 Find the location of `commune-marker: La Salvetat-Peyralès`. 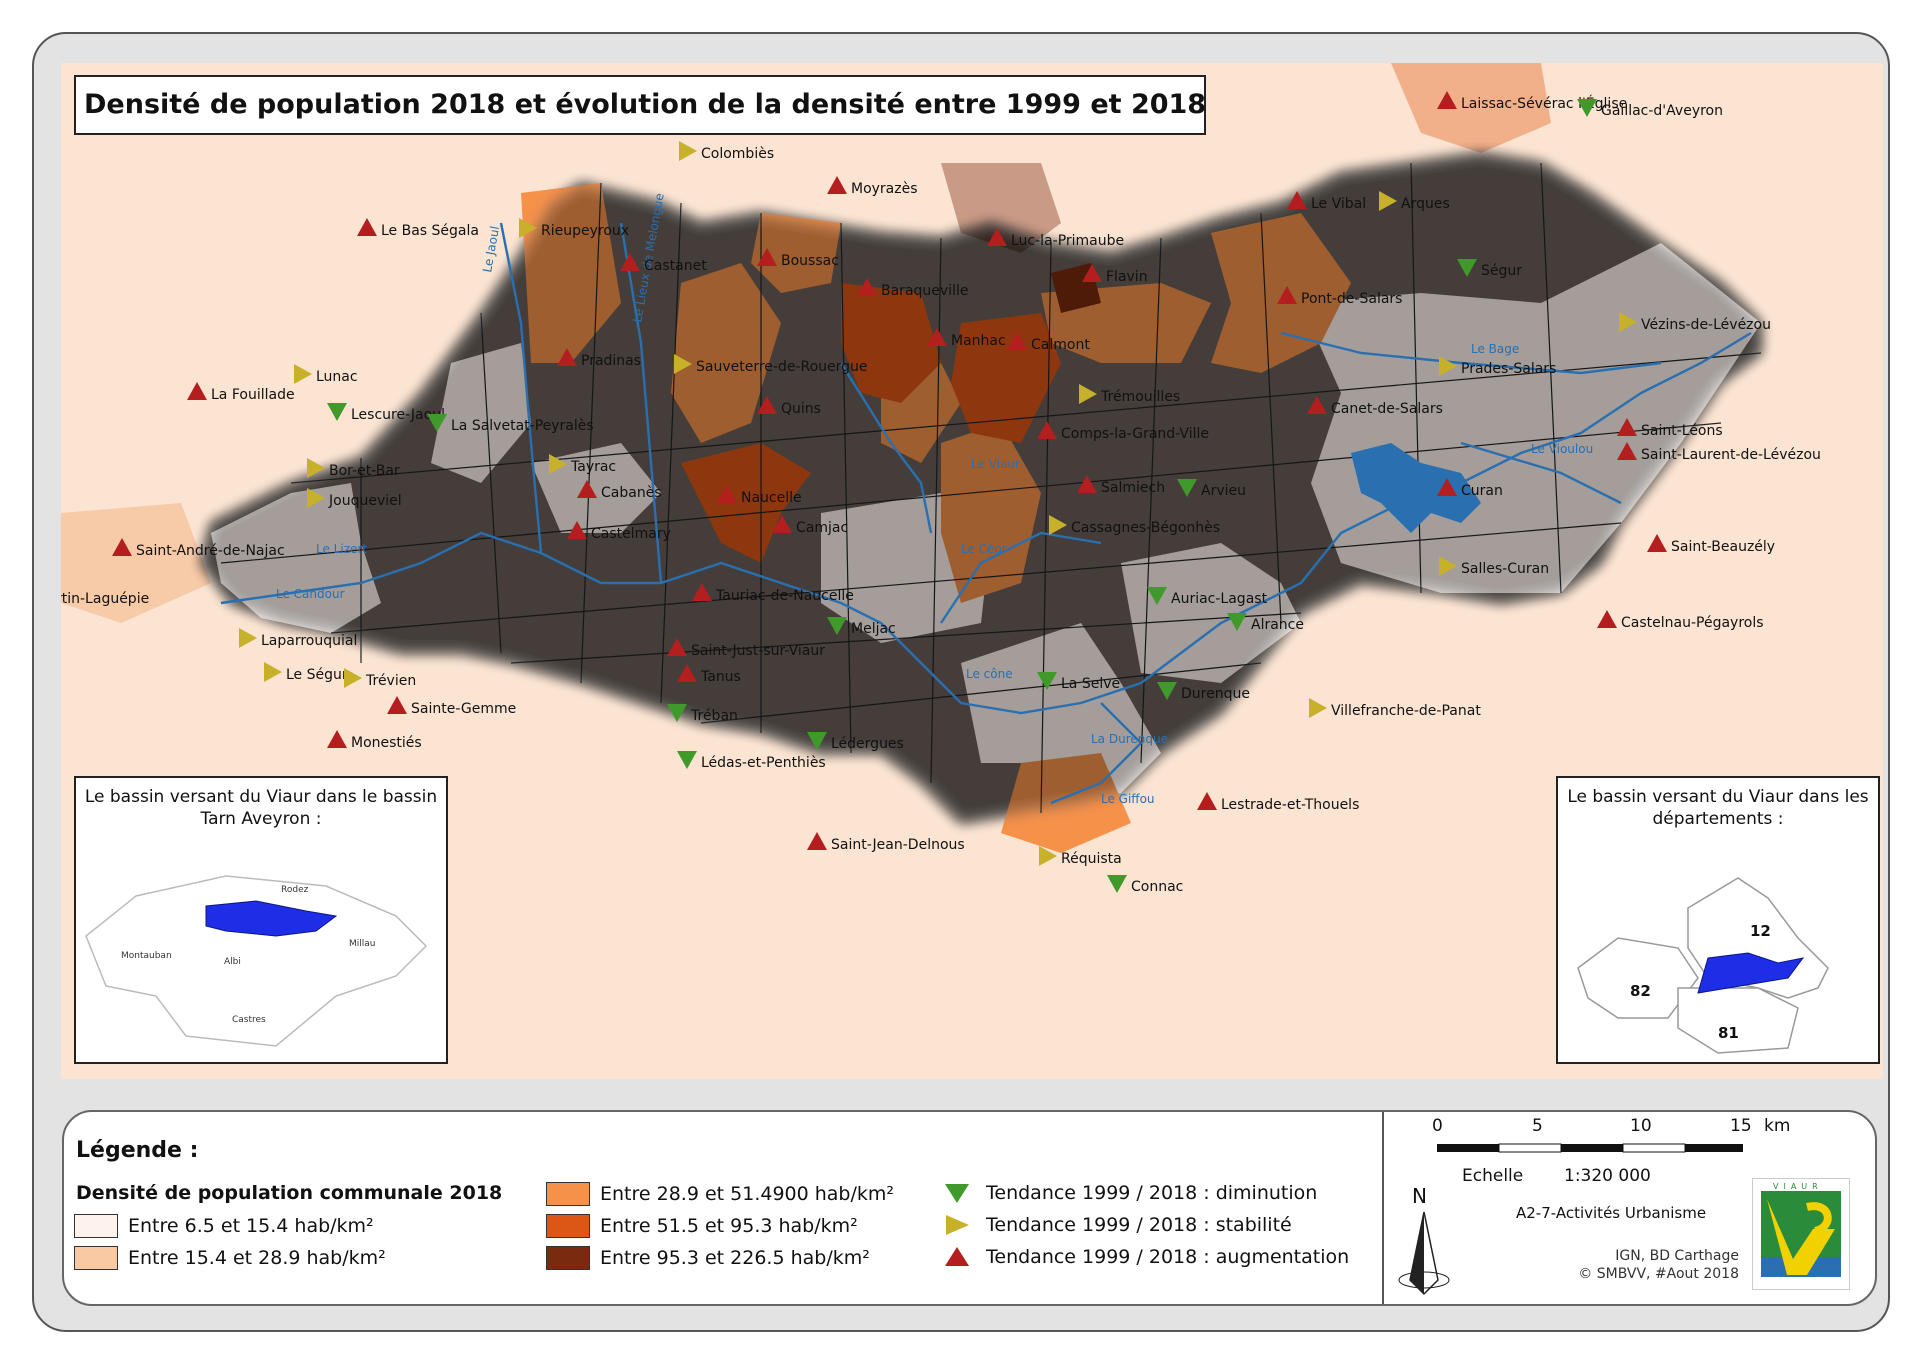

commune-marker: La Salvetat-Peyralès is located at coordinates (510, 424).